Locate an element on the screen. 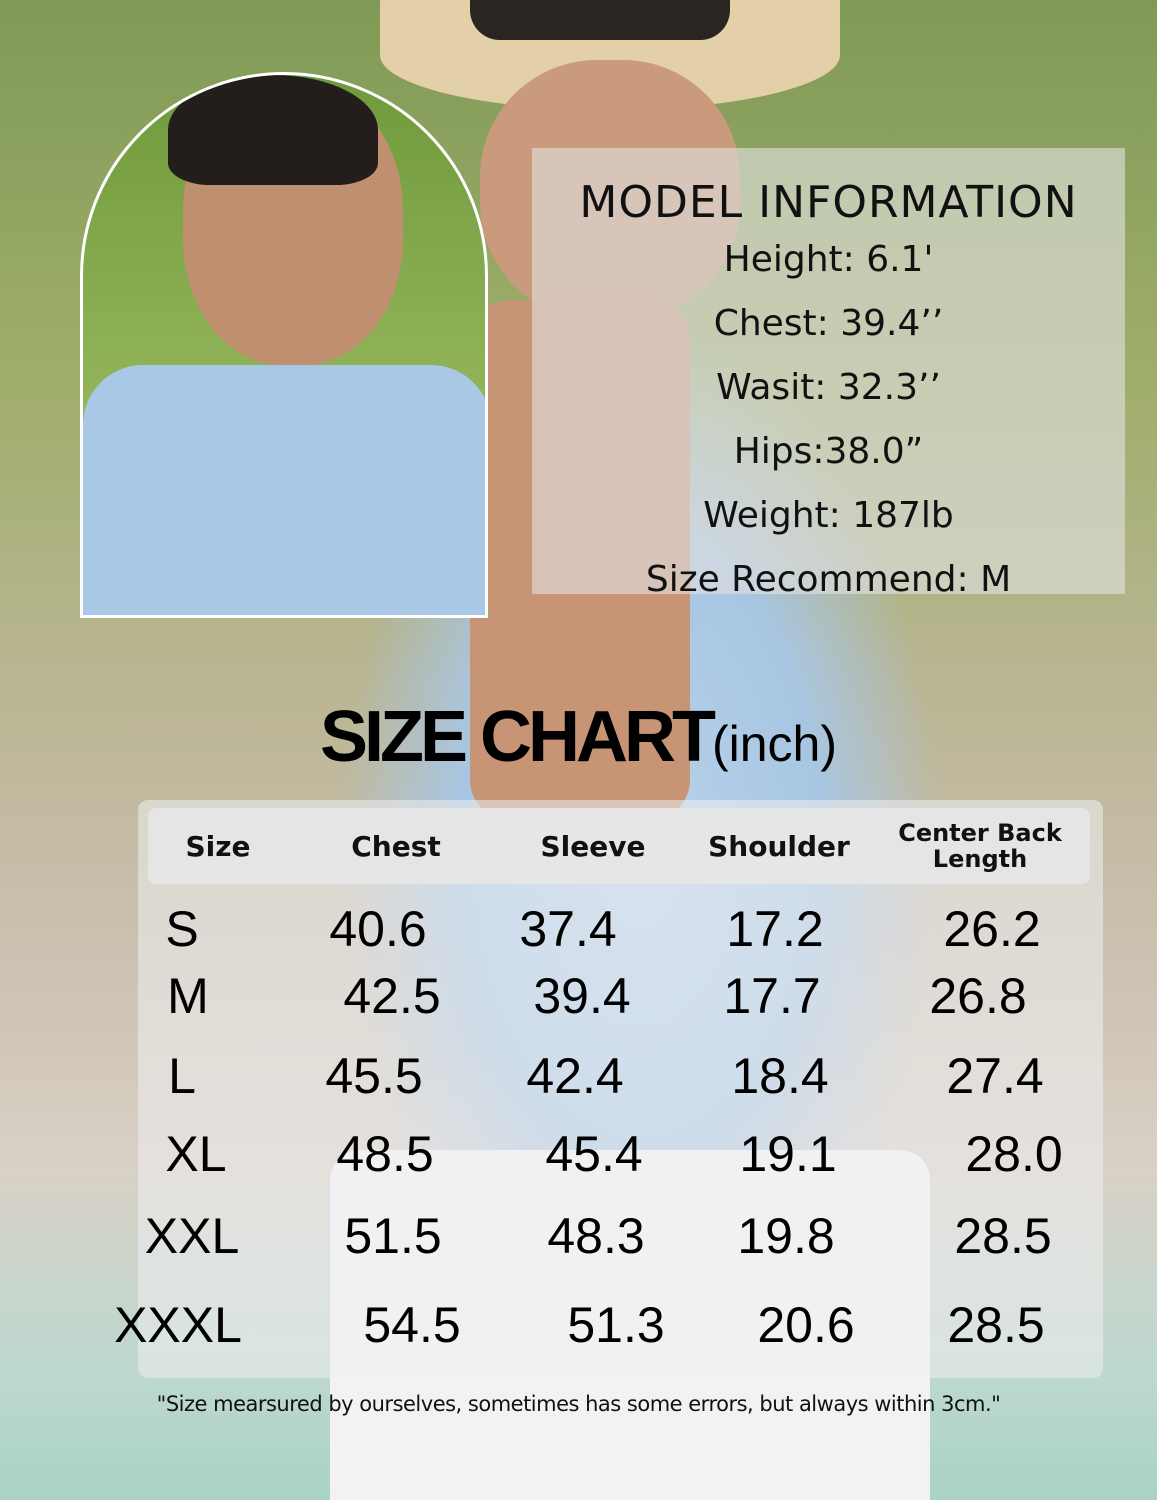 The width and height of the screenshot is (1157, 1500). cell-chest: 42.5 is located at coordinates (392, 996).